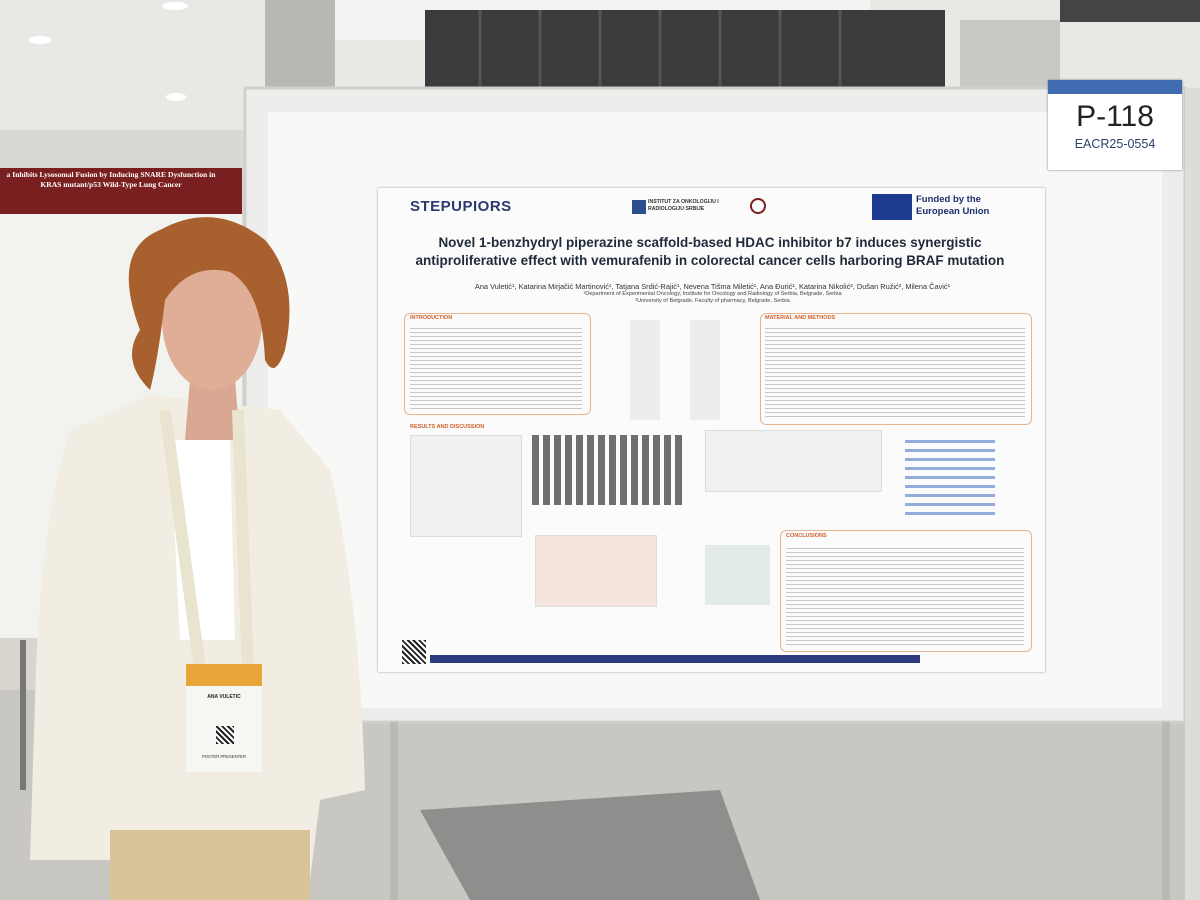  Describe the element at coordinates (461, 206) in the screenshot. I see `project-logo: STEPUPIORS` at that location.